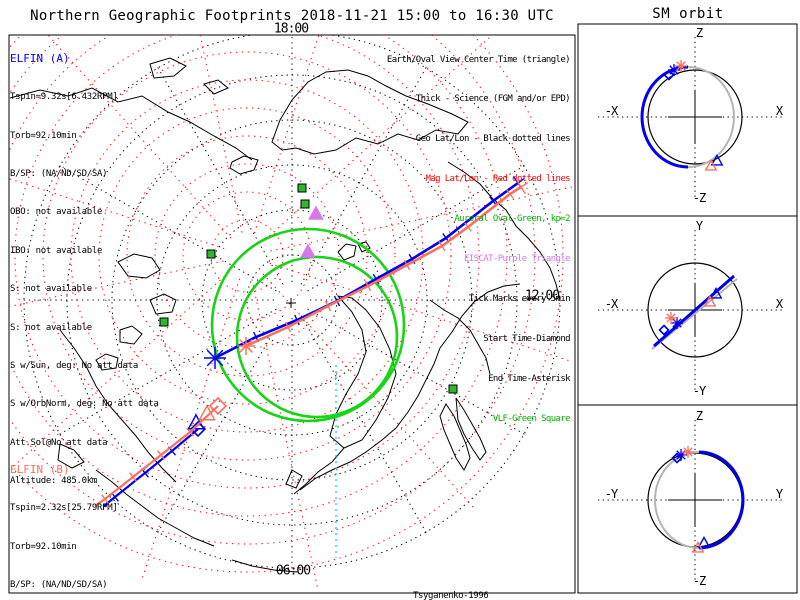 The image size is (800, 600). I want to click on legend-line: Start Time-Diamond, so click(526, 338).